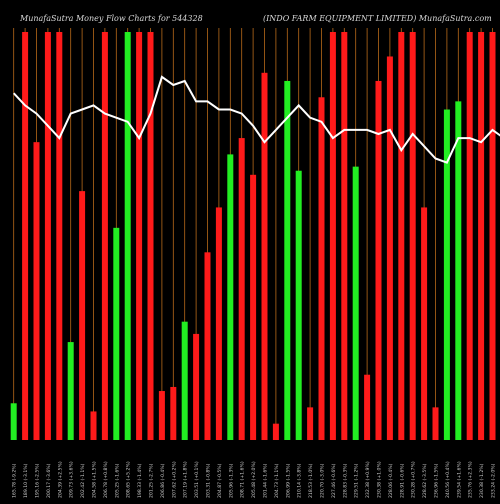  I want to click on x-tick-label: 236.96 (-1.5%), so click(437, 480).